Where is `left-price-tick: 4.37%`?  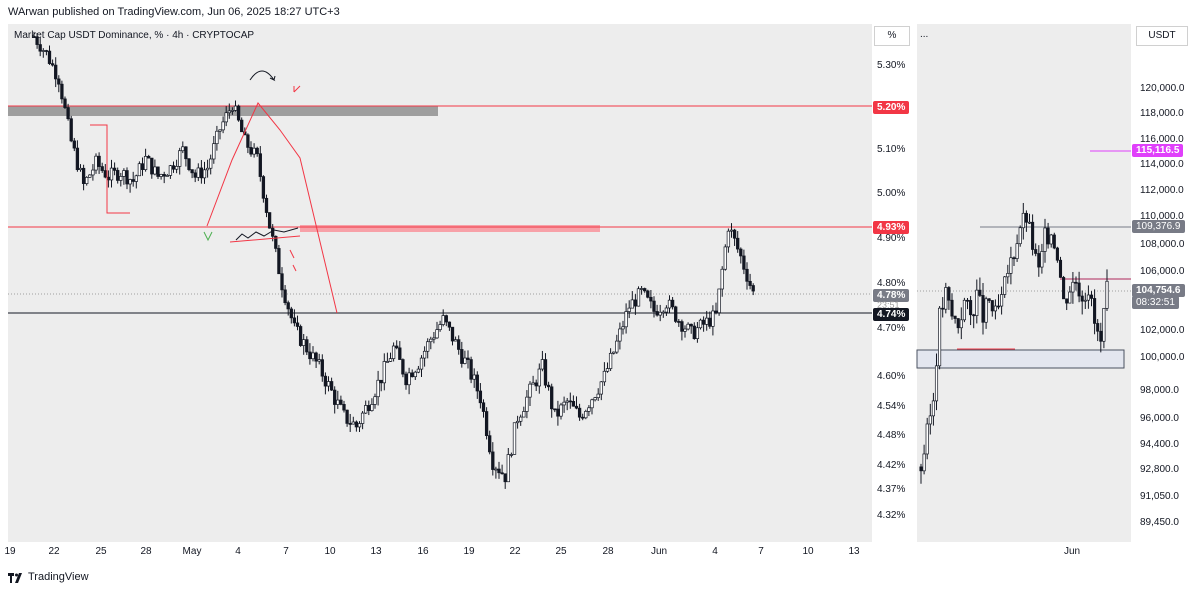 left-price-tick: 4.37% is located at coordinates (891, 489).